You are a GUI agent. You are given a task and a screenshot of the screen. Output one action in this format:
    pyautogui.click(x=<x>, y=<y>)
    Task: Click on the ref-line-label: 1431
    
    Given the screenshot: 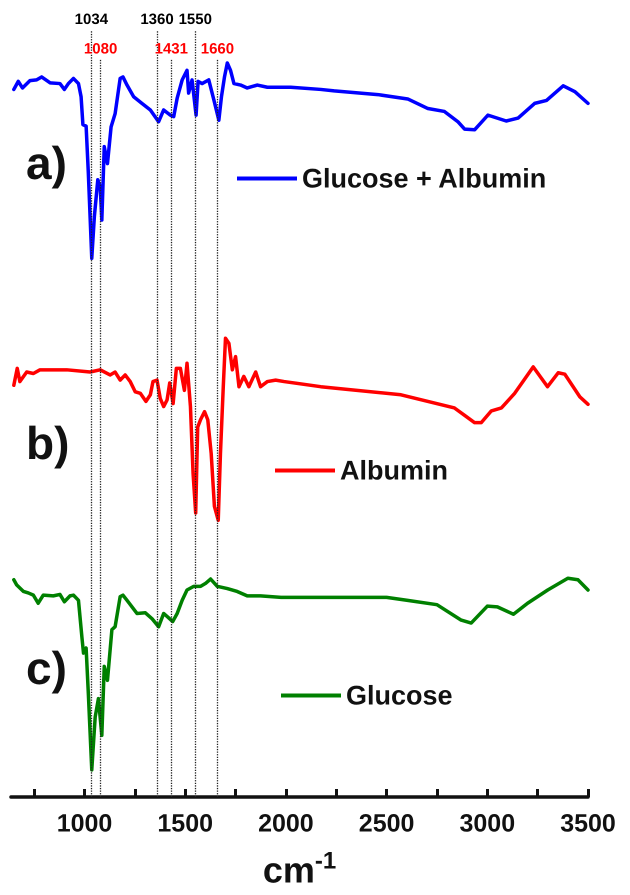 What is the action you would take?
    pyautogui.click(x=171, y=49)
    